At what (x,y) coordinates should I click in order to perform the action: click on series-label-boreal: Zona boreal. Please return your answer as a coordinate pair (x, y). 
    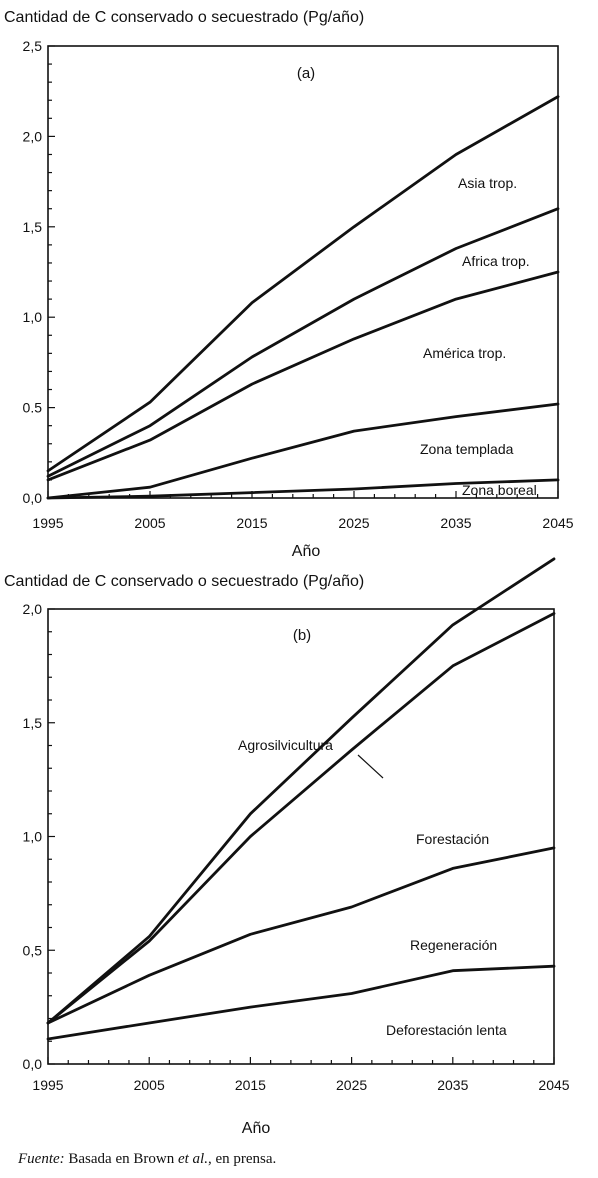
    Looking at the image, I should click on (499, 490).